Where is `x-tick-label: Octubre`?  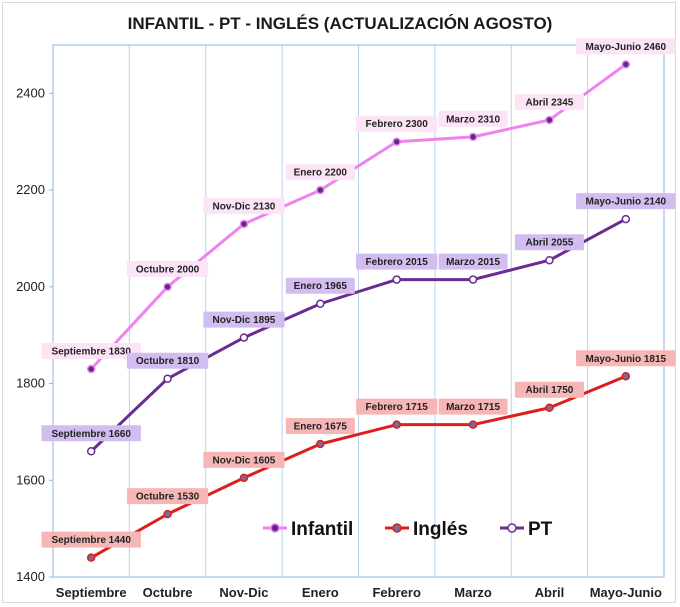 x-tick-label: Octubre is located at coordinates (168, 592).